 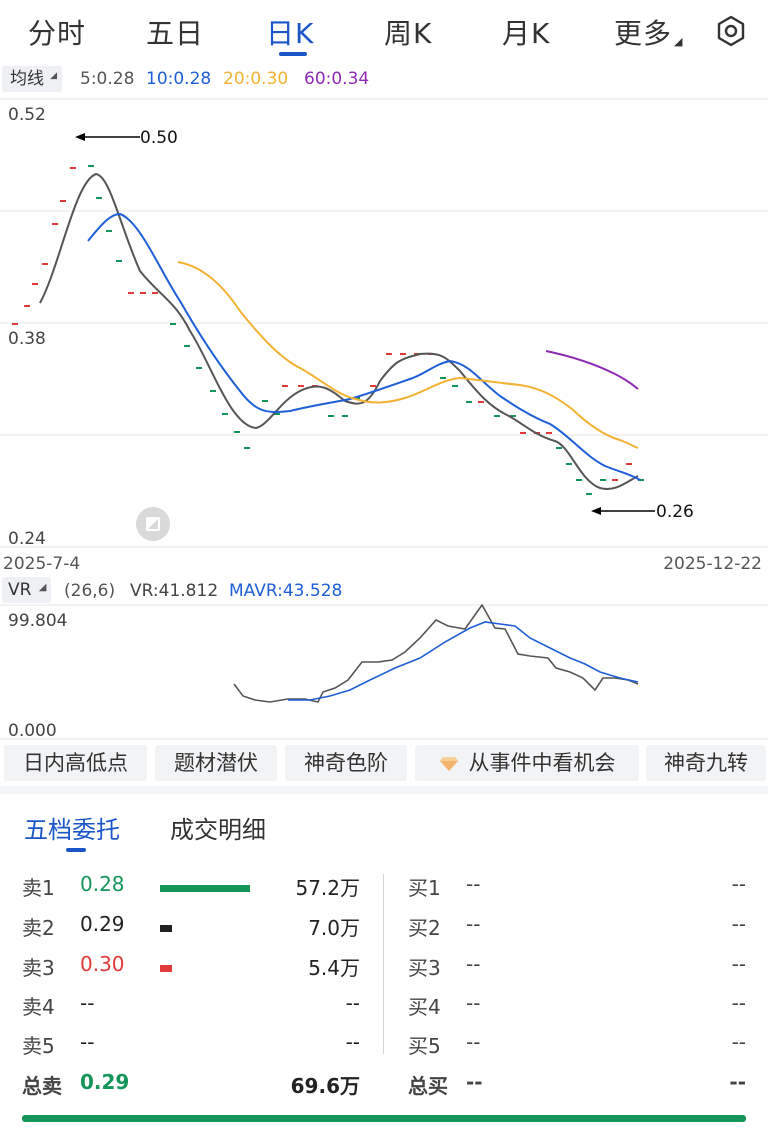 I want to click on sell-row: 卖5 -- -- 买5 -- --, so click(x=384, y=1050).